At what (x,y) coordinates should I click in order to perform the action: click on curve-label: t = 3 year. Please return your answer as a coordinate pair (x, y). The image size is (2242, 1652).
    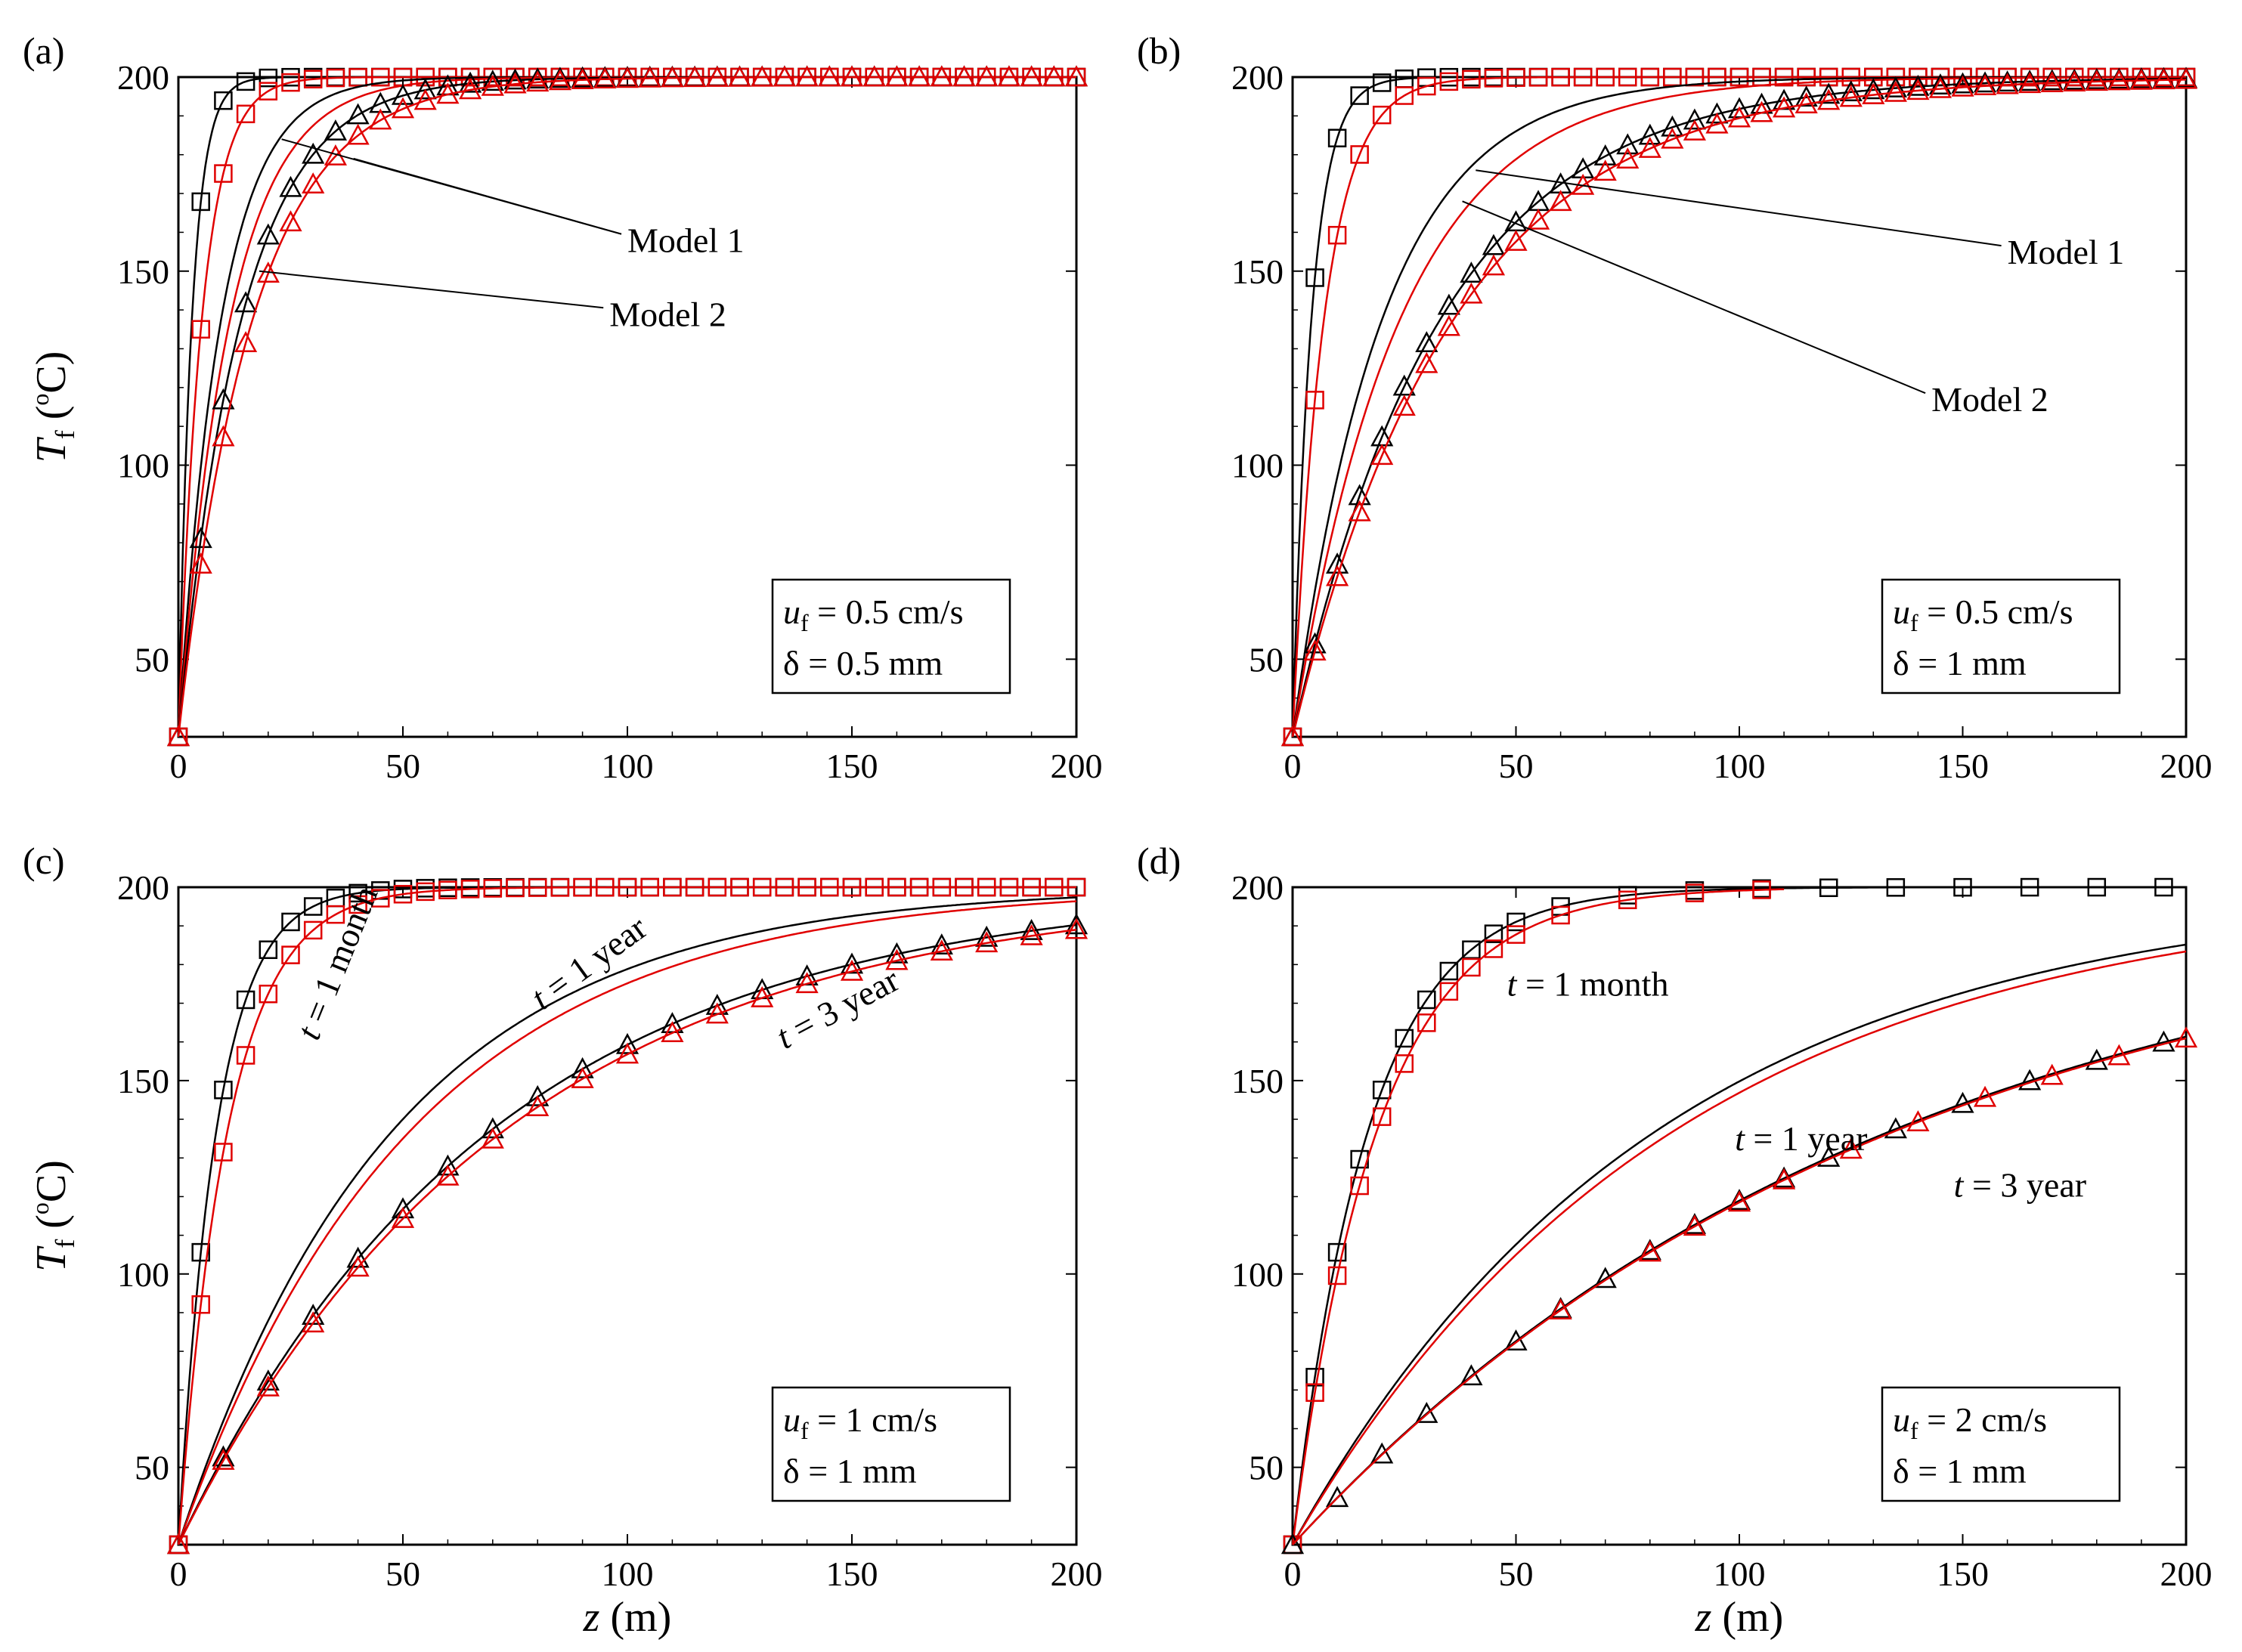
    Looking at the image, I should click on (2020, 1184).